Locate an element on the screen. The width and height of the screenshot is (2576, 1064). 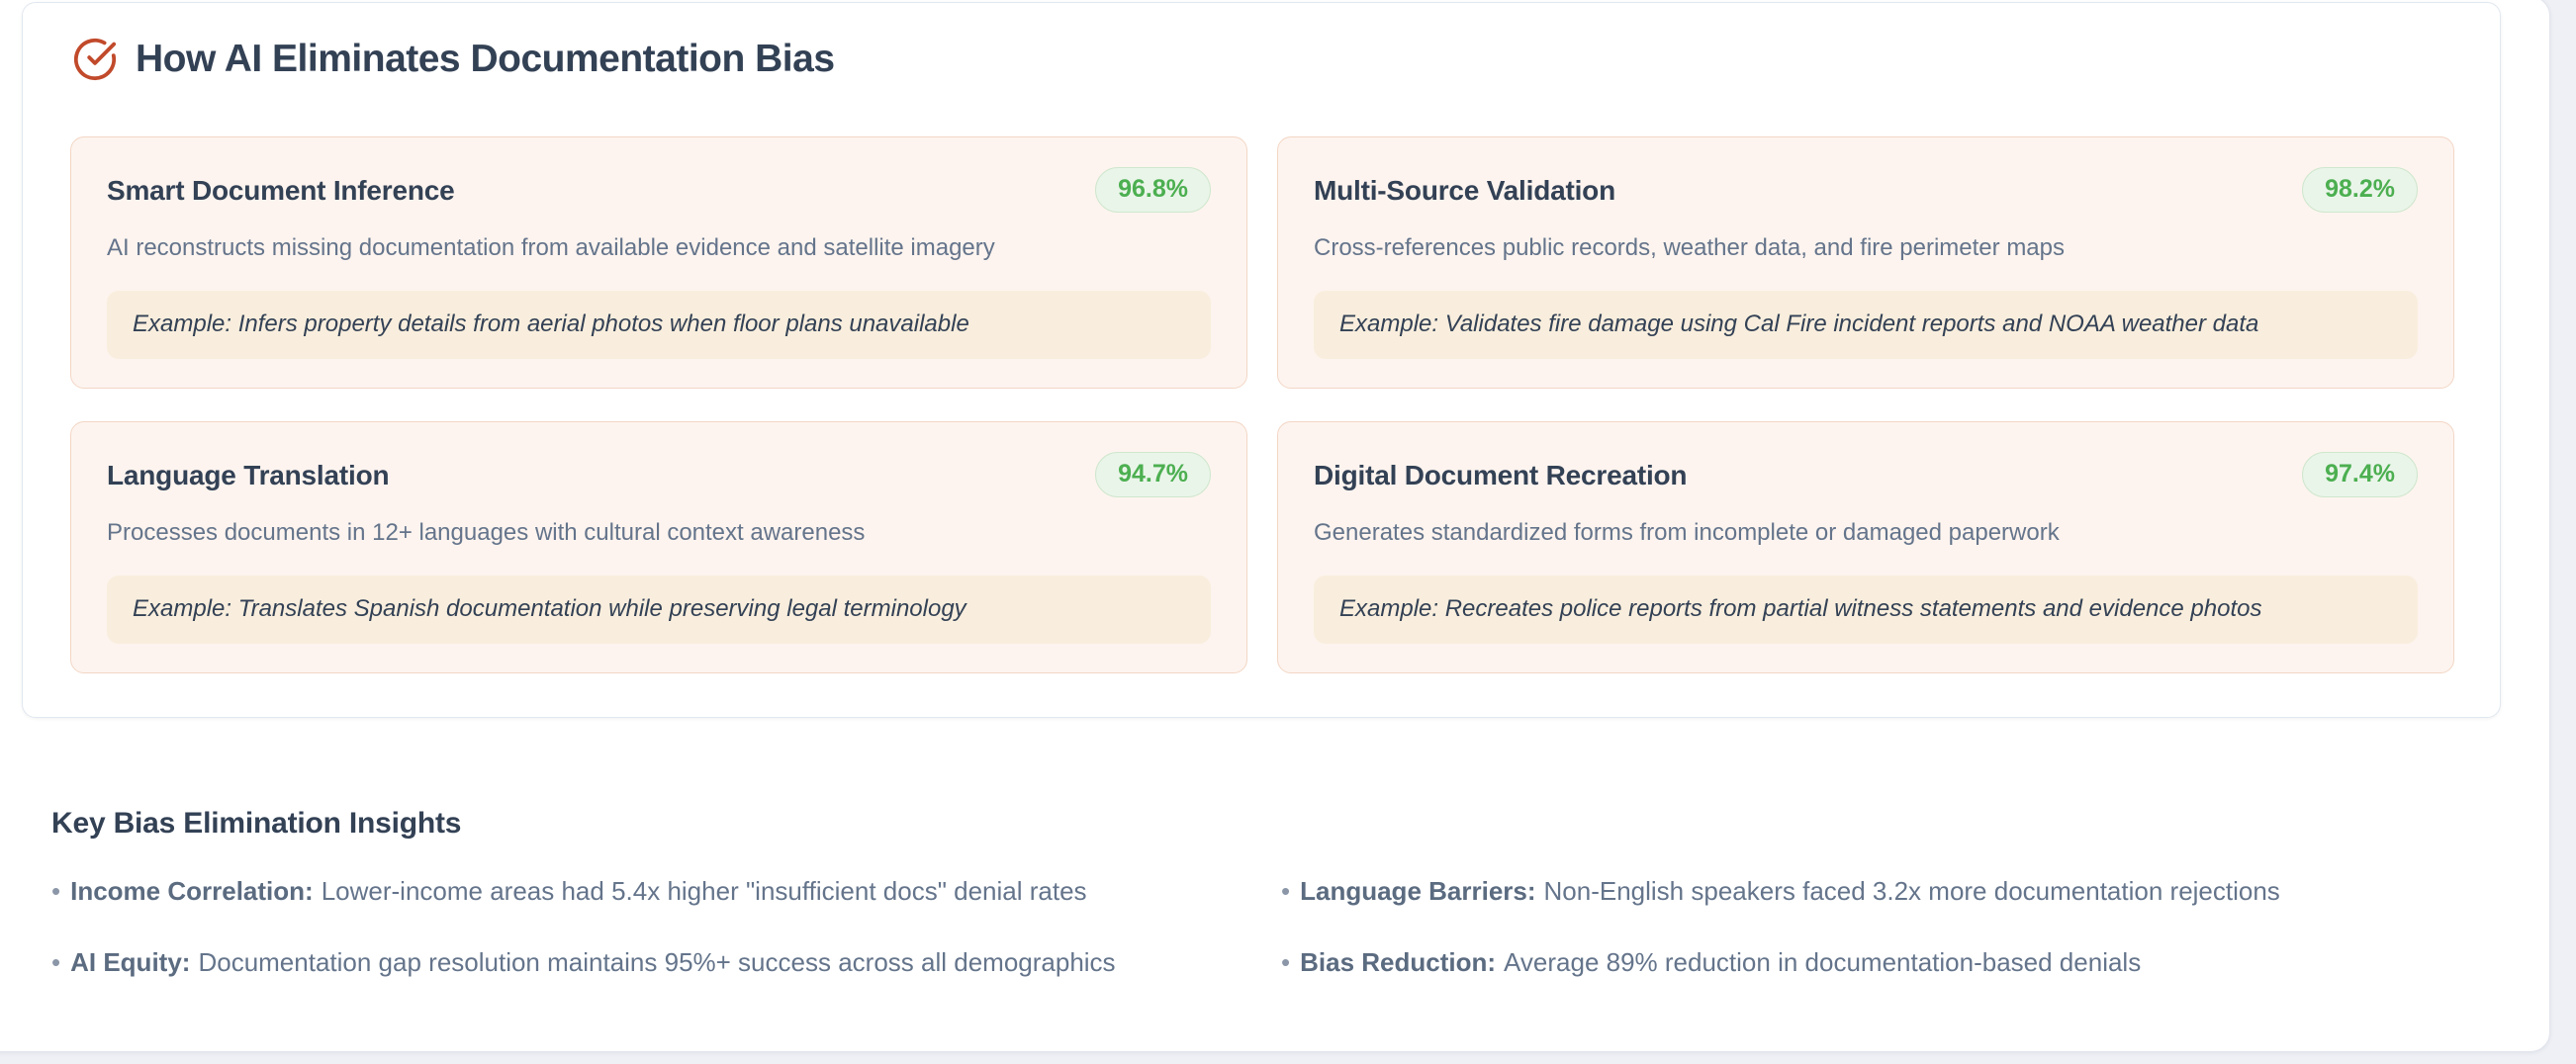
feature-title: Digital Document Recreation is located at coordinates (1501, 475).